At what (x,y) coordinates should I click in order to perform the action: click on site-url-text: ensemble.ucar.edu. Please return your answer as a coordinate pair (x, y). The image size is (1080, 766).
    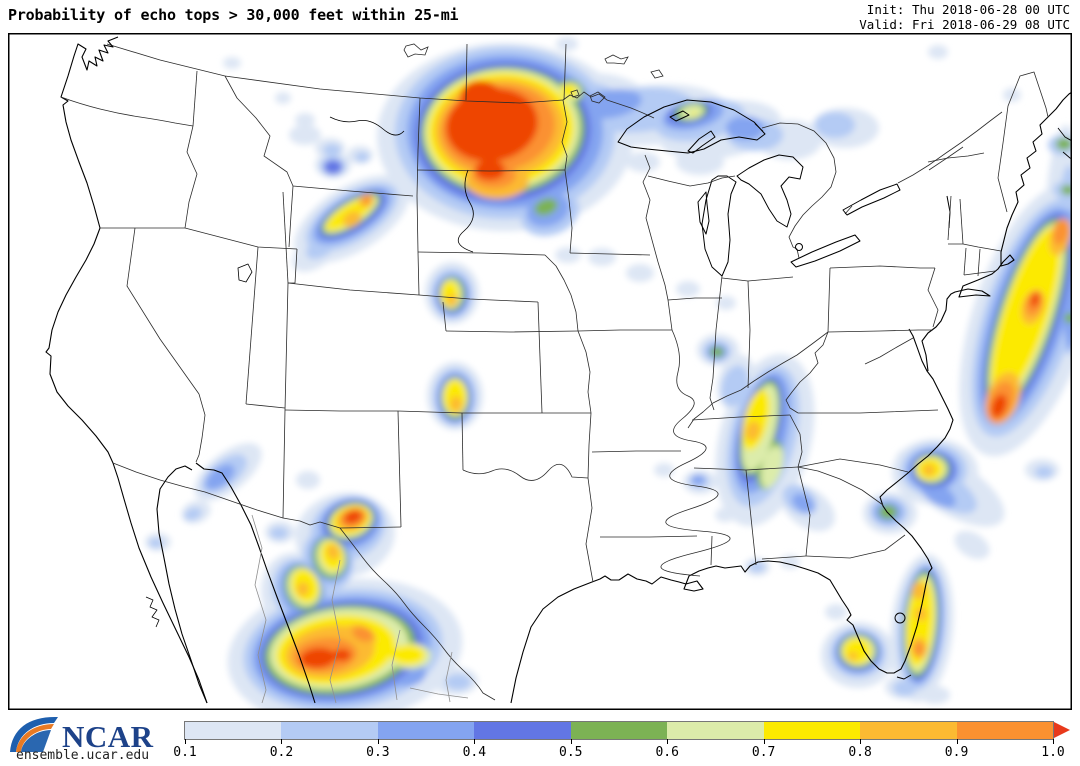
    Looking at the image, I should click on (83, 755).